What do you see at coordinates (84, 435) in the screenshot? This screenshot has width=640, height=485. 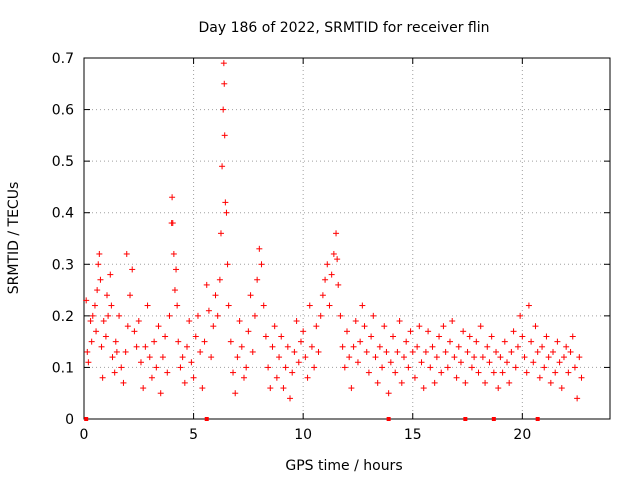 I see `x-tick-label: 0` at bounding box center [84, 435].